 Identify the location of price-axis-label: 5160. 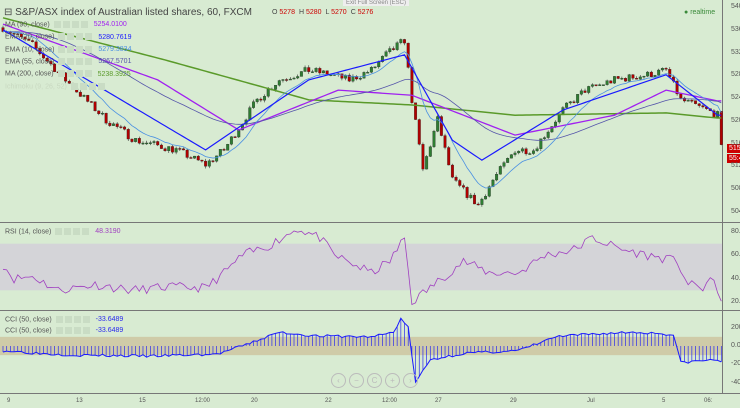
(735, 143).